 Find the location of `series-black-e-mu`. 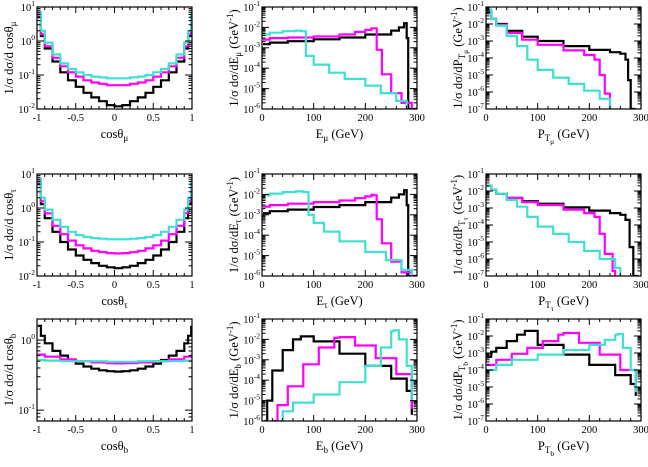

series-black-e-mu is located at coordinates (340, 65).